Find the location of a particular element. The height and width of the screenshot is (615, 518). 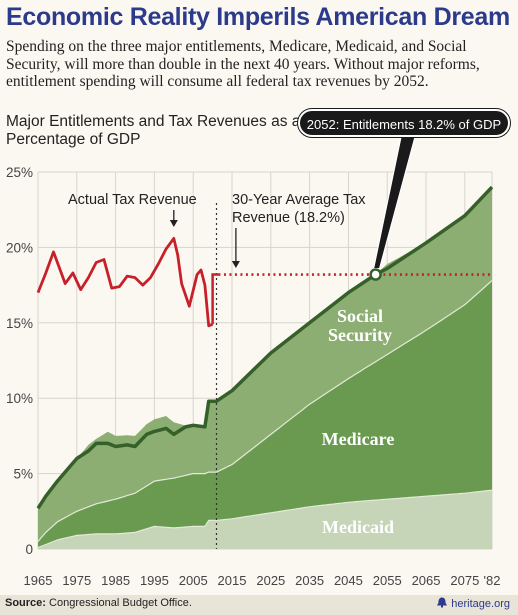

crossover-marker is located at coordinates (375, 274).